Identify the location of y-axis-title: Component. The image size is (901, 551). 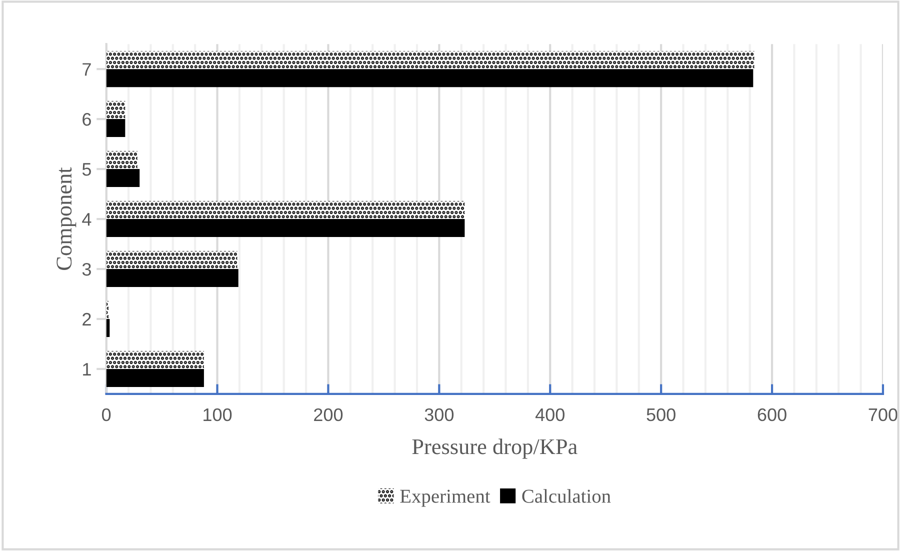
(66, 218).